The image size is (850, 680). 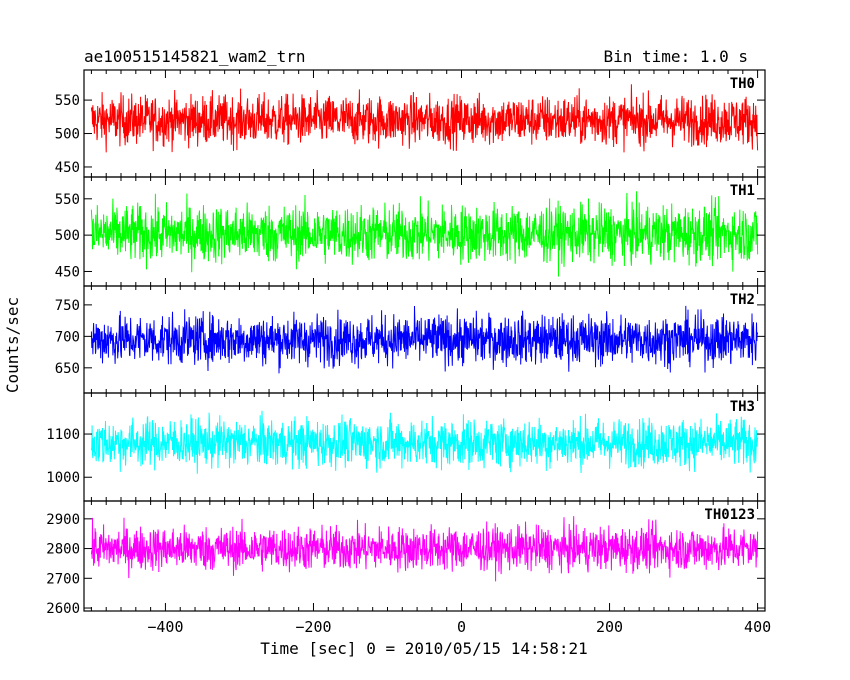 What do you see at coordinates (195, 56) in the screenshot?
I see `chart-title: ae100515145821_wam2_trn` at bounding box center [195, 56].